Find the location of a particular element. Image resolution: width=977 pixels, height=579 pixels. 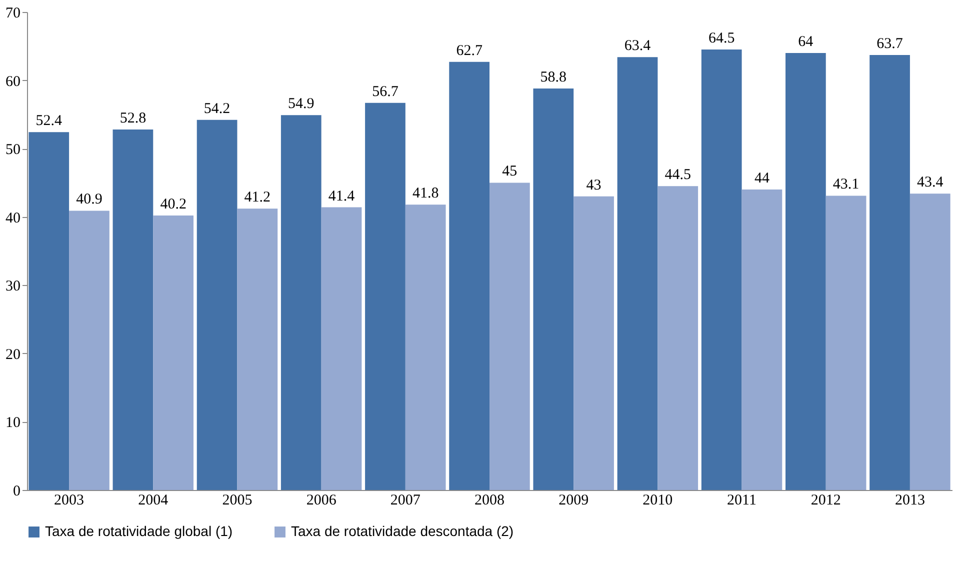

y-tick-label: 70 is located at coordinates (13, 14).